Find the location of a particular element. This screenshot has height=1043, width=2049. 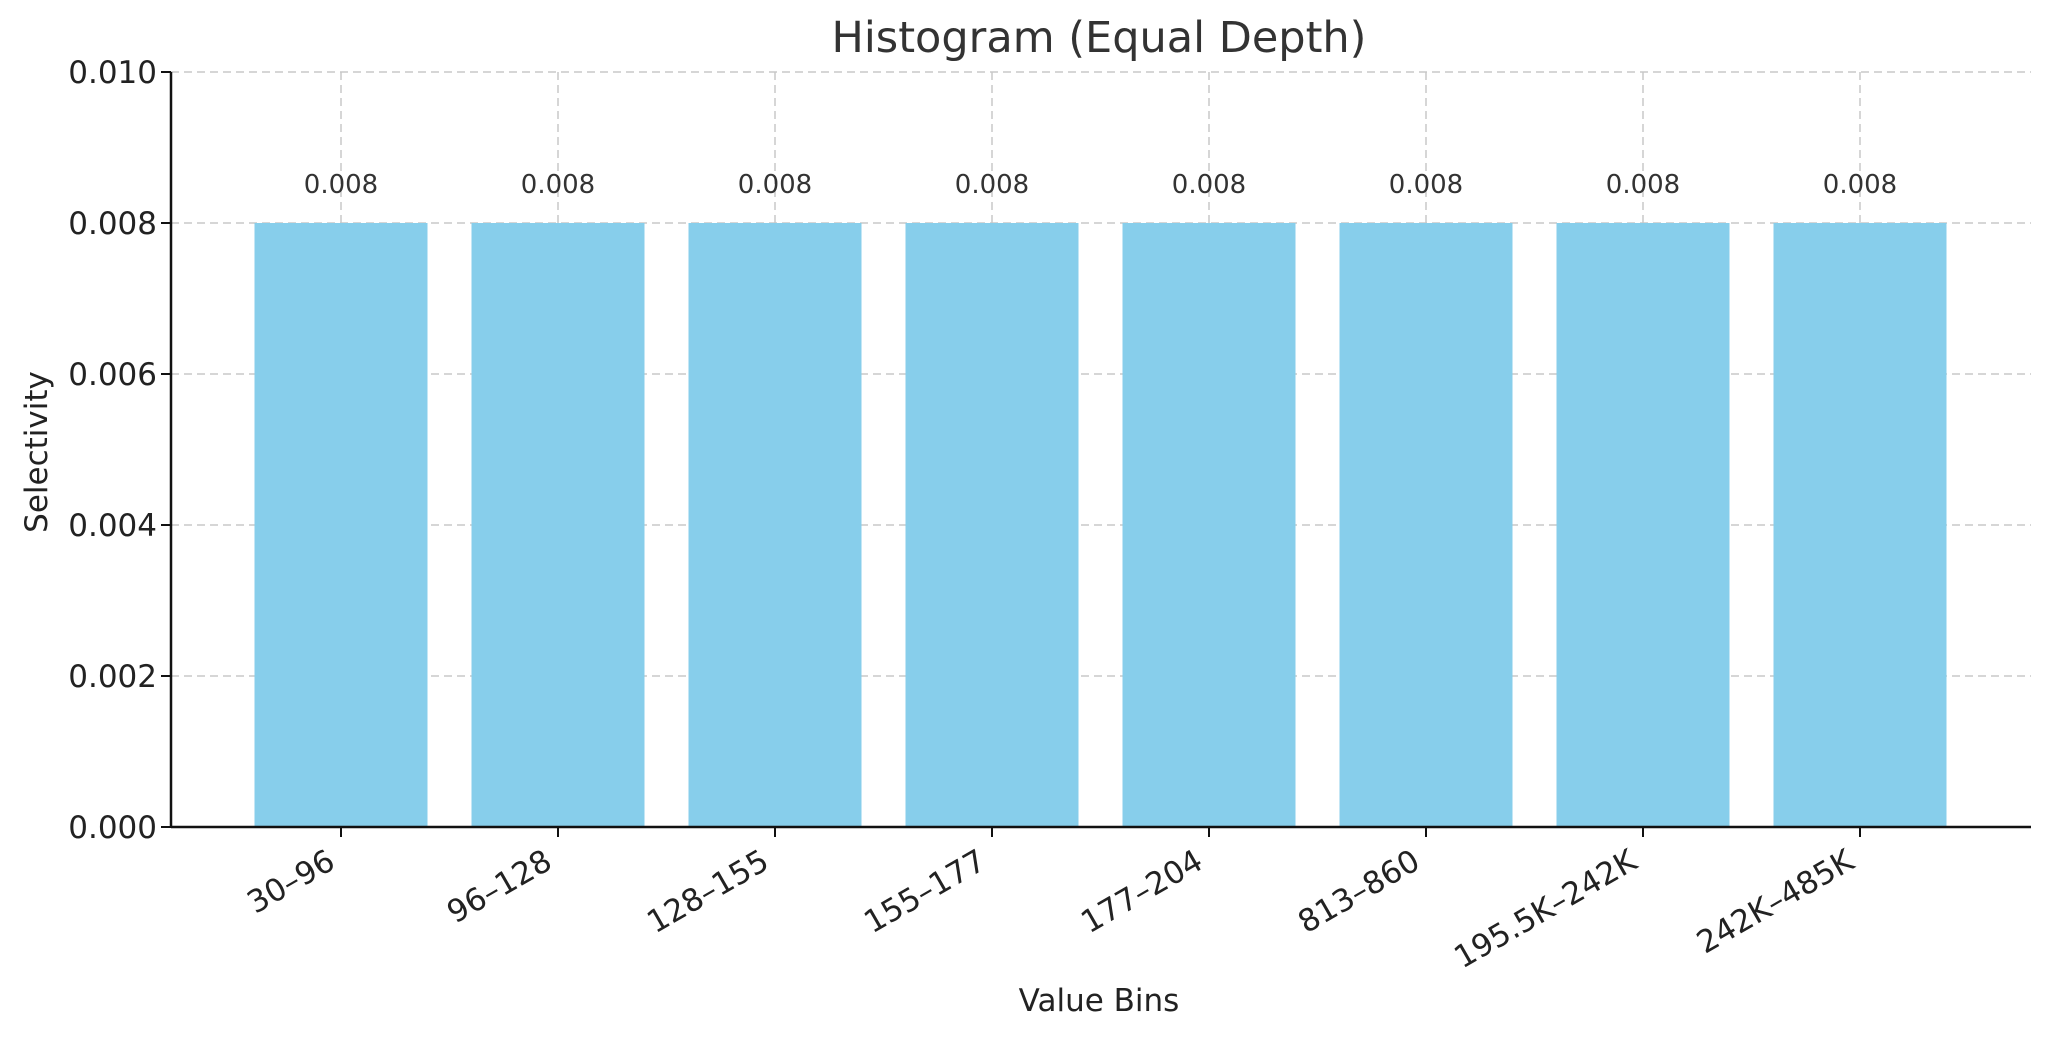

x-tick-label: 242K–485K is located at coordinates (1776, 901).